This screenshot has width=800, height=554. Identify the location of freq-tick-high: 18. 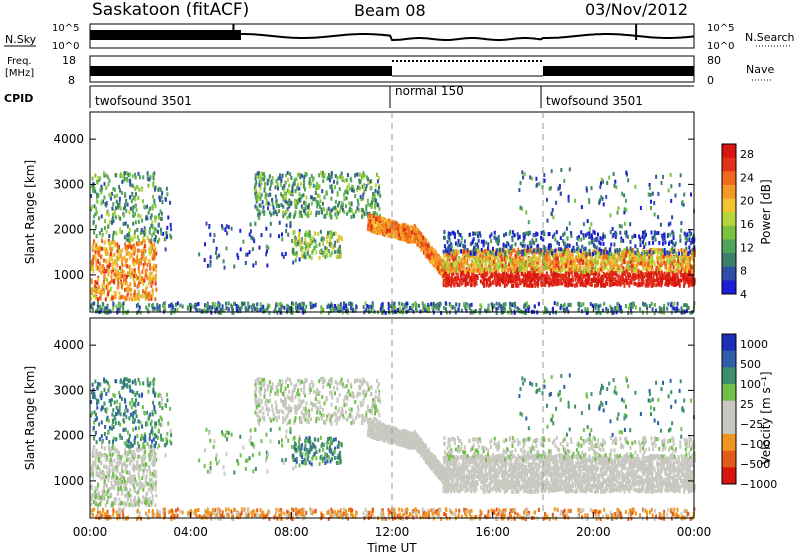
(69, 60).